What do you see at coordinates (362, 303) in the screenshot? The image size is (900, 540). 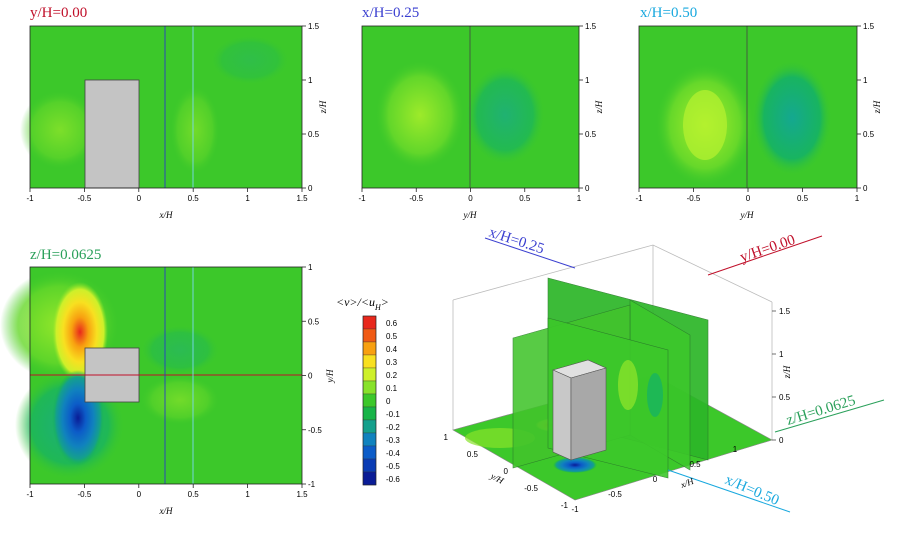 I see `colorbar-title: <v>/<uH>` at bounding box center [362, 303].